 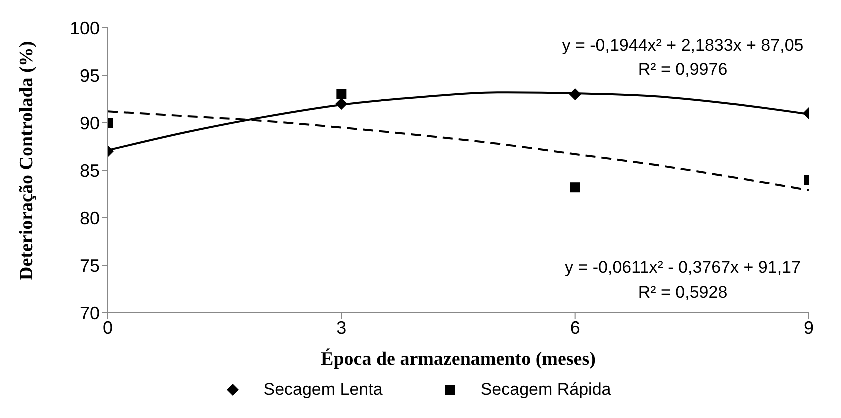 What do you see at coordinates (90, 266) in the screenshot?
I see `y-tick-label: 75` at bounding box center [90, 266].